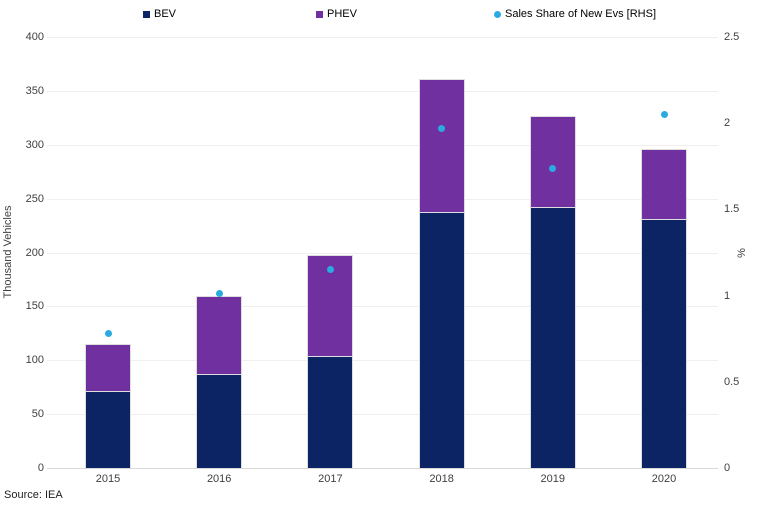  Describe the element at coordinates (497, 14) in the screenshot. I see `sales-share-legend-marker-icon` at that location.